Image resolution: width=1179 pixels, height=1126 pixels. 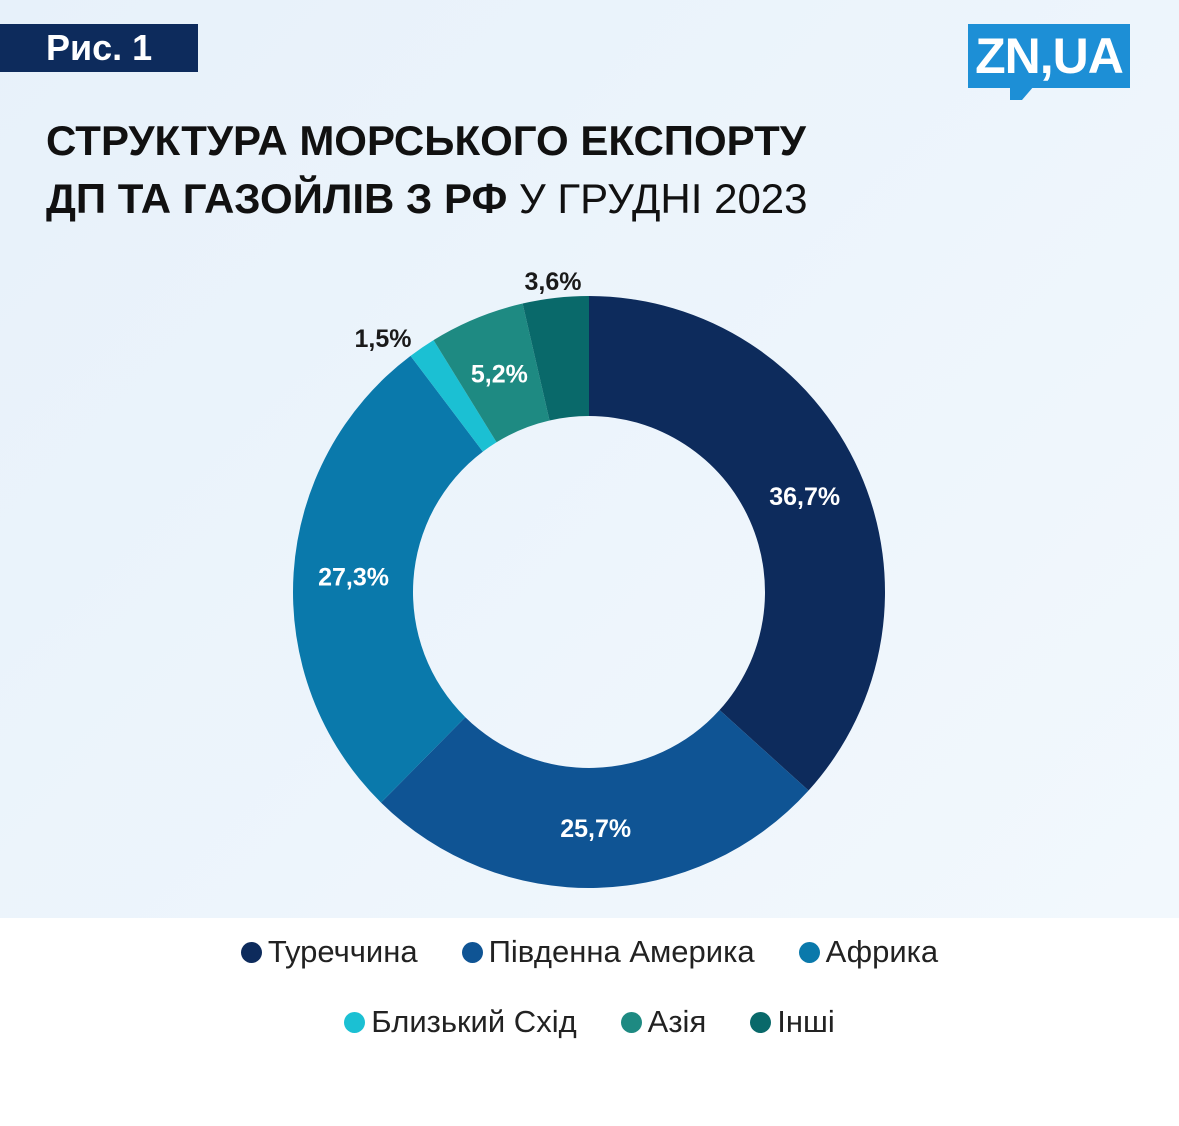 I want to click on legend-row-1: Туреччина Південна Америка Африка, so click(x=589, y=952).